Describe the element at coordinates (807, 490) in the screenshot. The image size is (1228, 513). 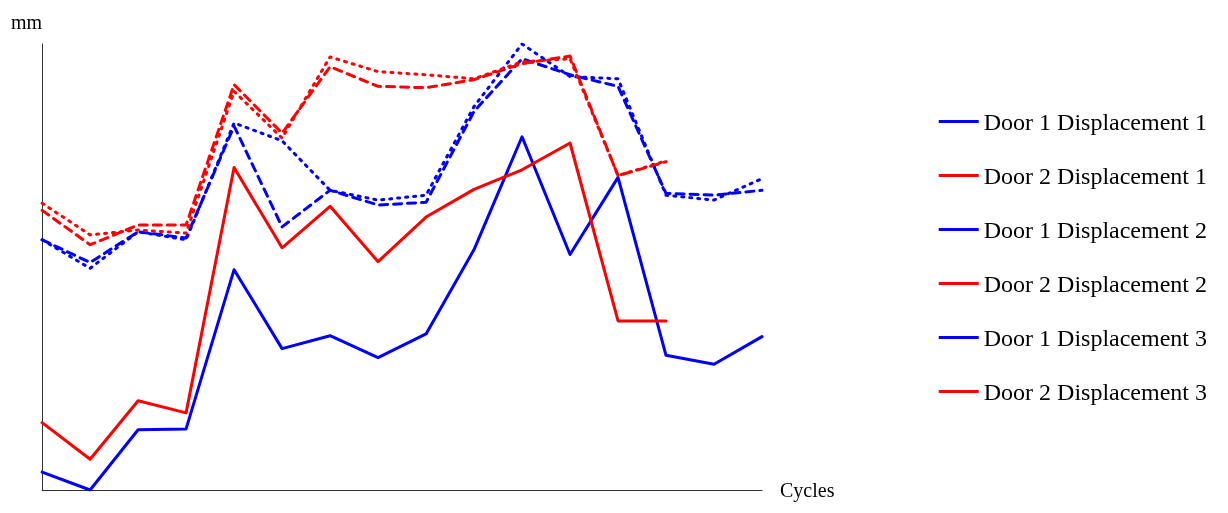
I see `x-axis-title: Cycles` at that location.